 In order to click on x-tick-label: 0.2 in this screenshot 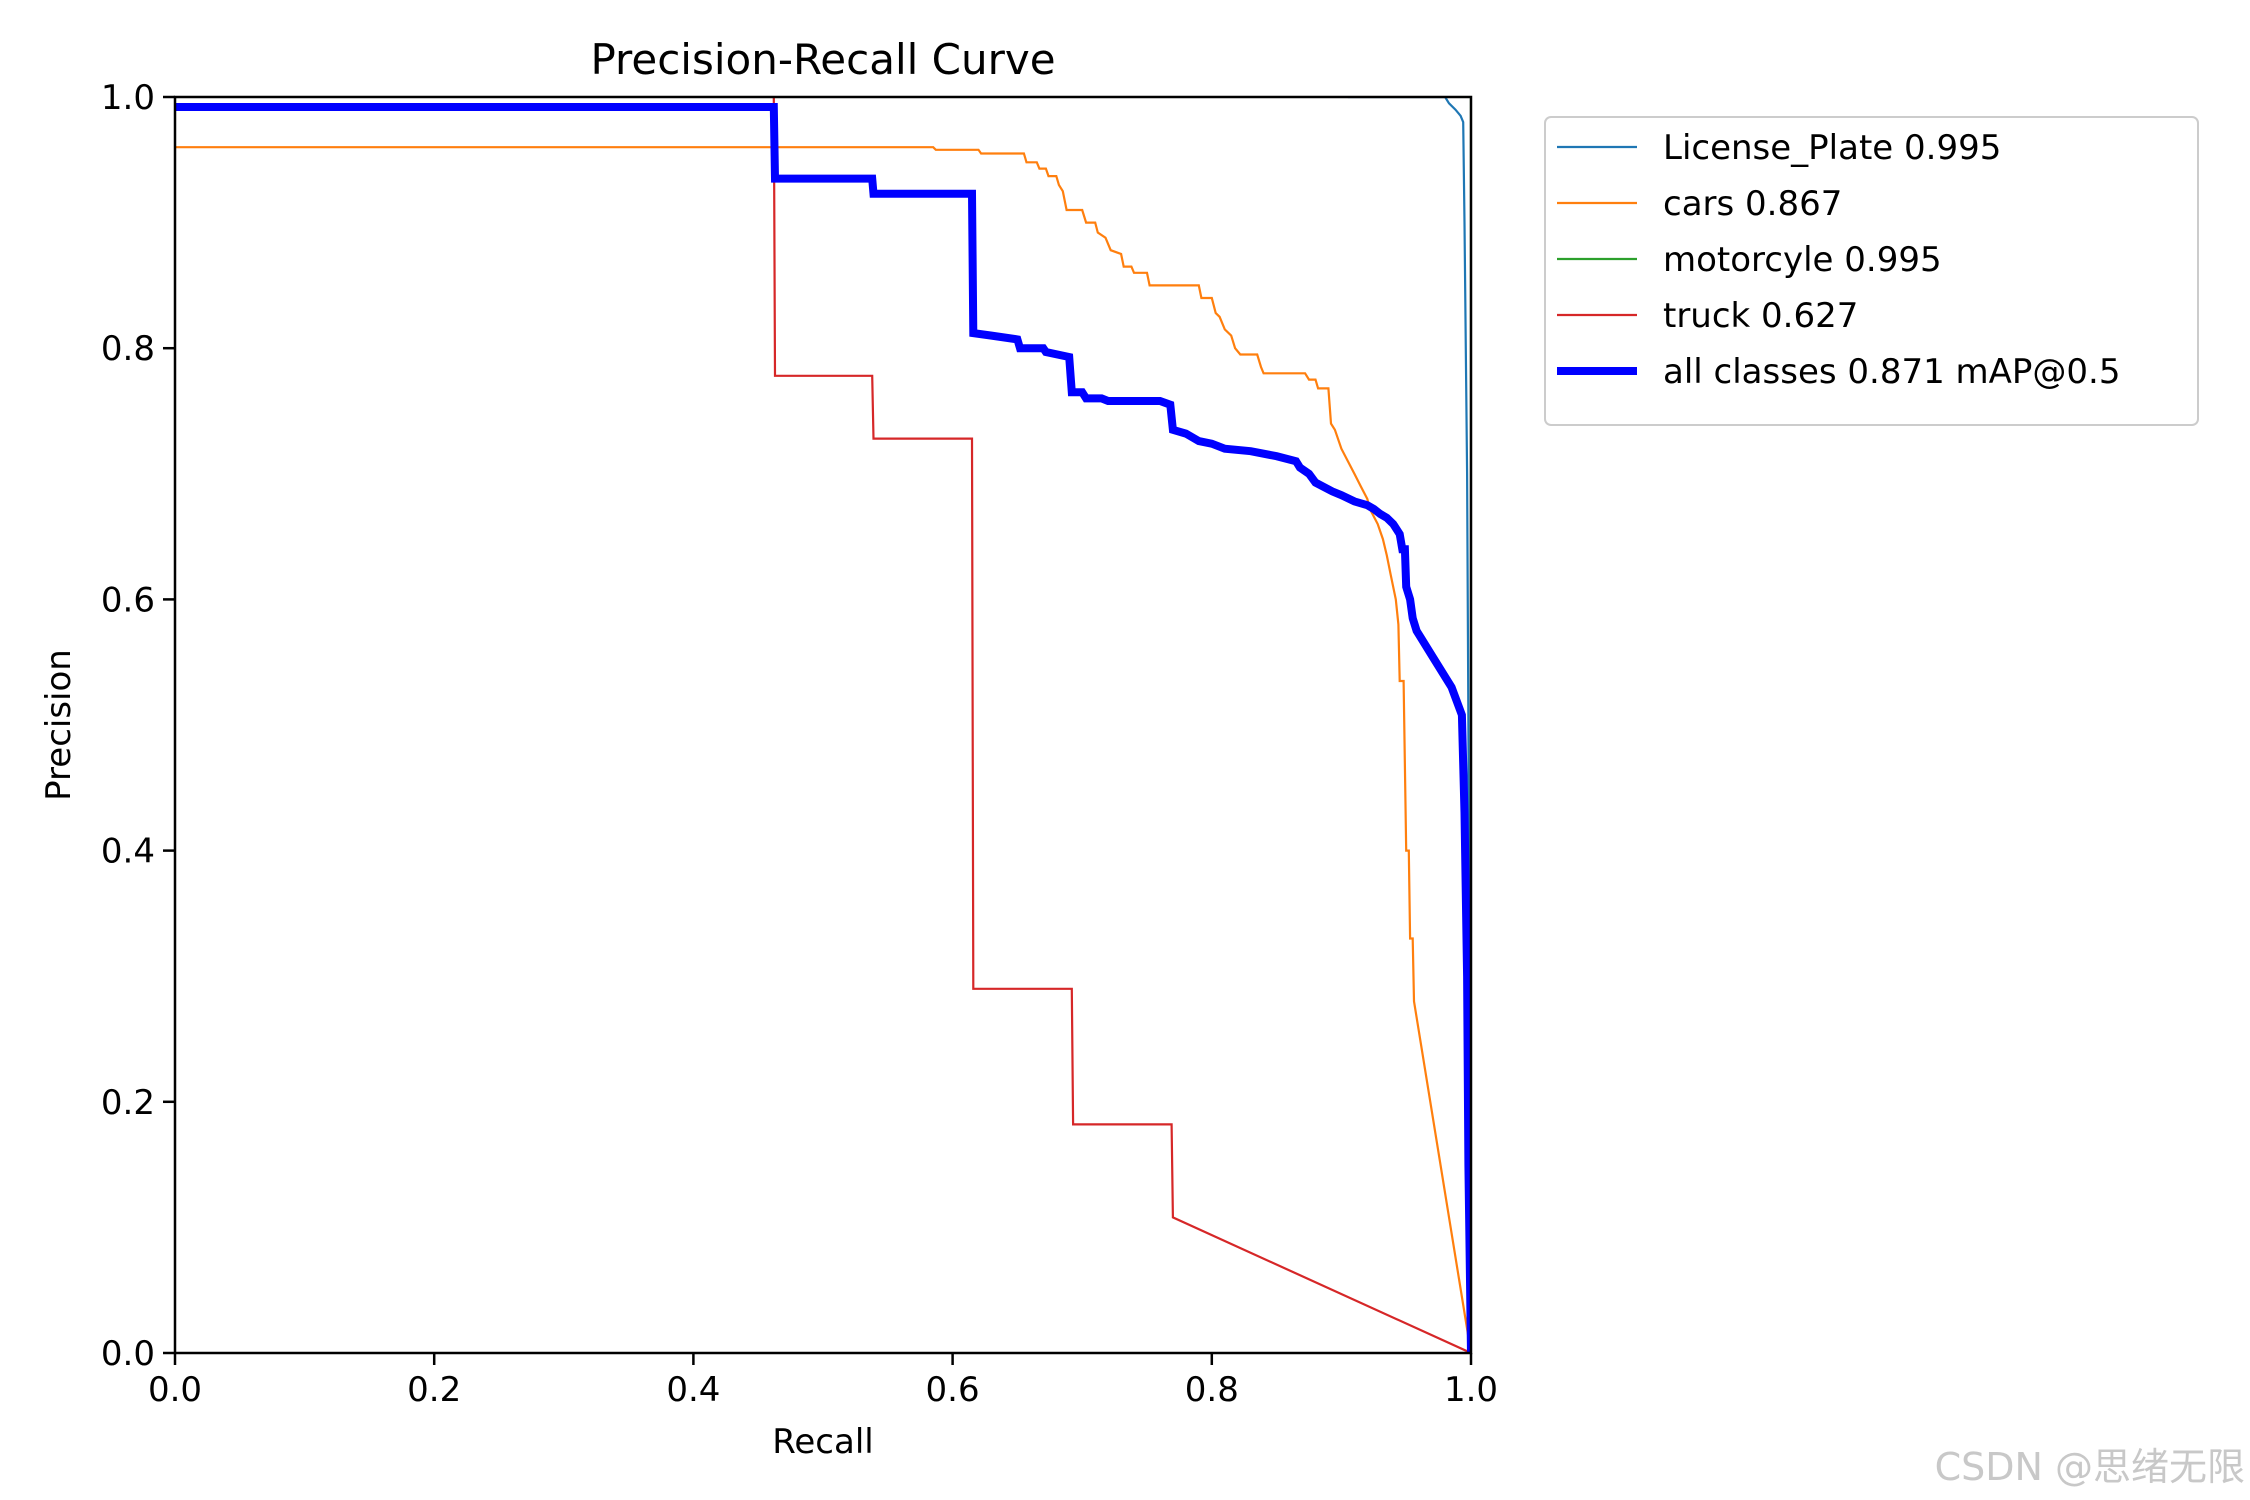, I will do `click(434, 1390)`.